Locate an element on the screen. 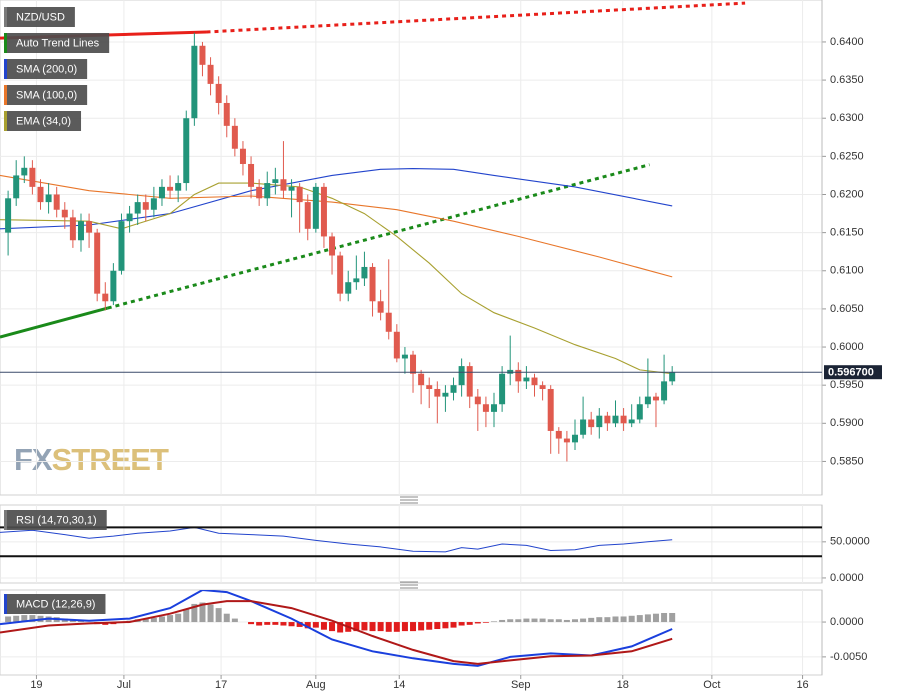  x-tick-label: Sep is located at coordinates (521, 685).